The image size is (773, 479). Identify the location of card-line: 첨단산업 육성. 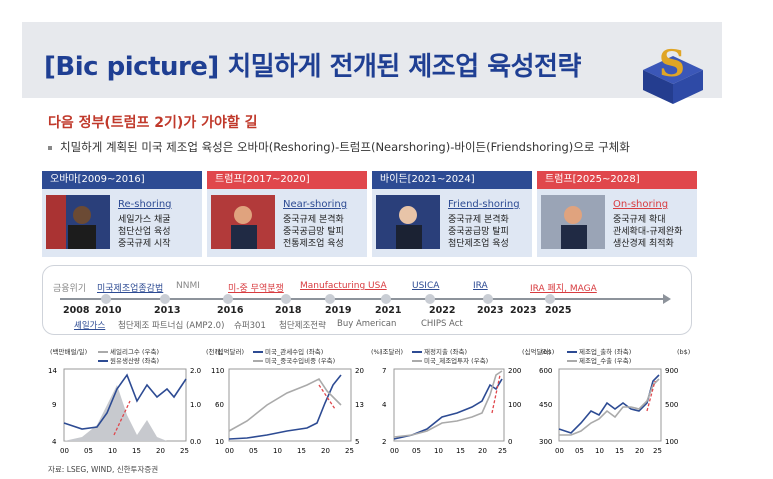
(144, 232).